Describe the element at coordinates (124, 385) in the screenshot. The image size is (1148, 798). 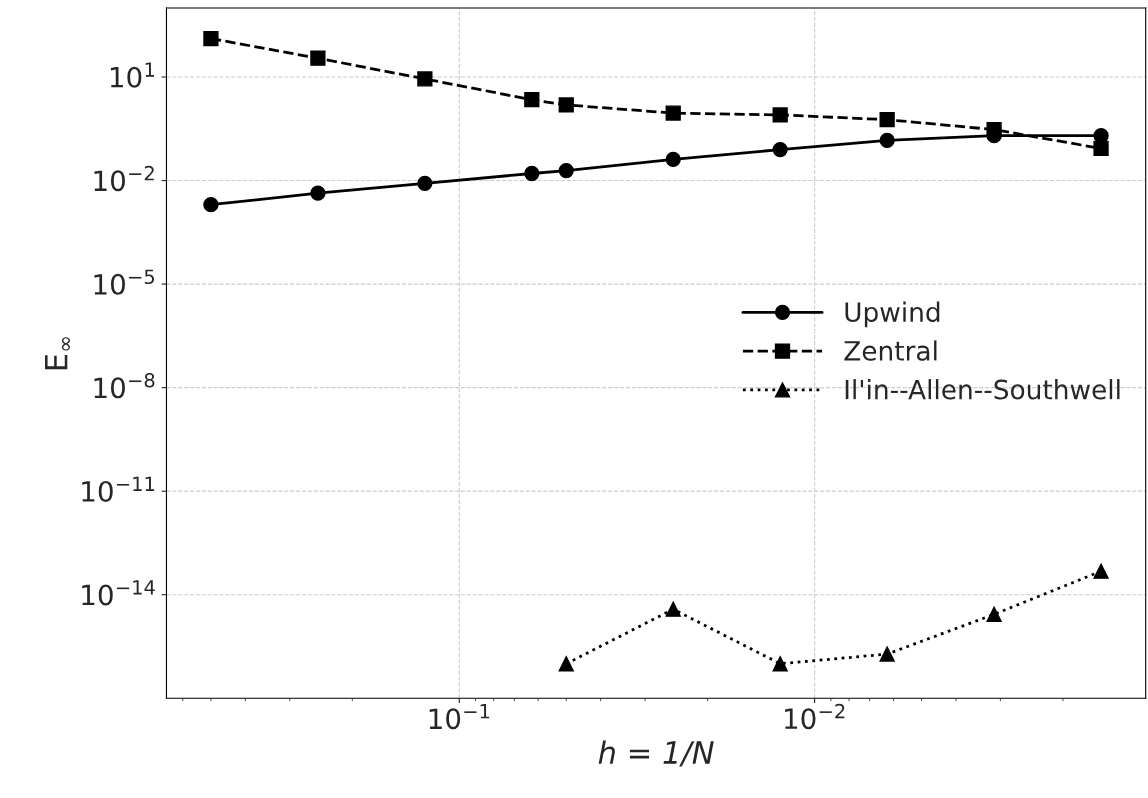
I see `y-tick-label: 10$^{−8}$` at that location.